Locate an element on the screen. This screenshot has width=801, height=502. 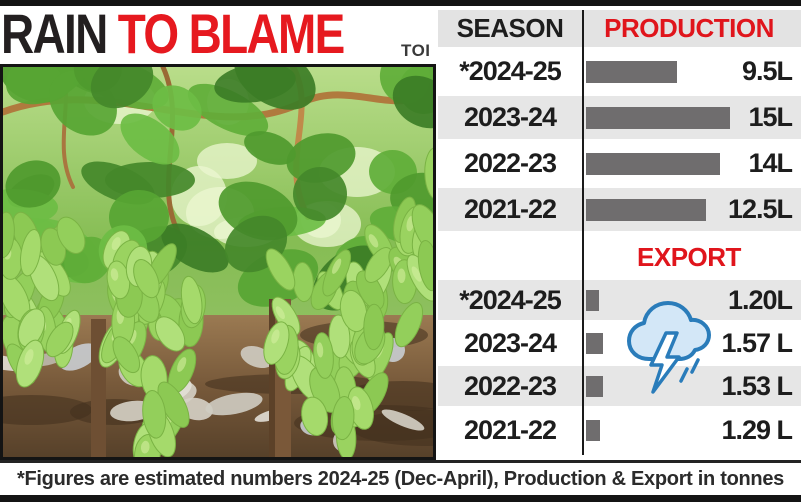
toi-credit: TOI is located at coordinates (416, 50).